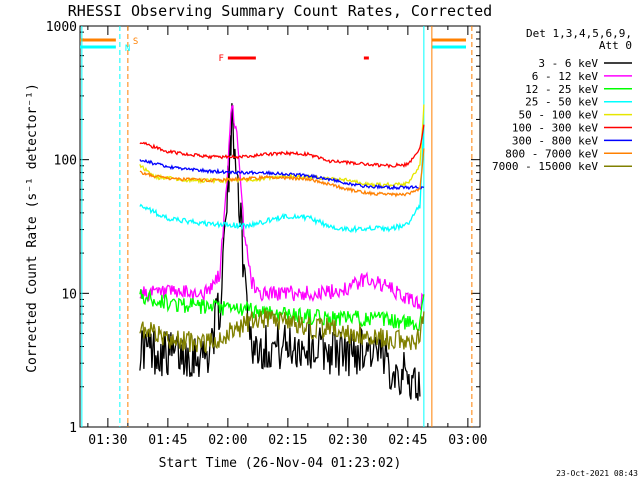 The height and width of the screenshot is (480, 640). I want to click on legend-entry-label: 6 - 12 keV, so click(565, 76).